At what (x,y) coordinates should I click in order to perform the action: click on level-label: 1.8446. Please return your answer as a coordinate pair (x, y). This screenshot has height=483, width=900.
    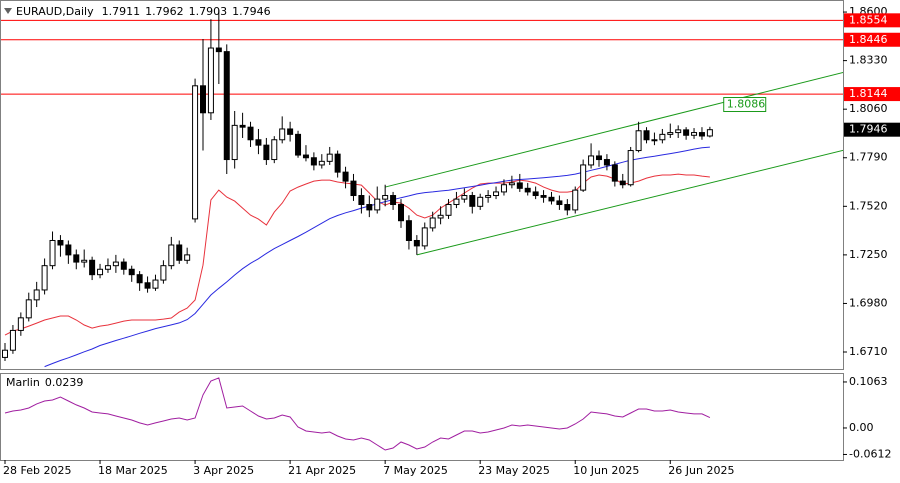
    Looking at the image, I should click on (868, 39).